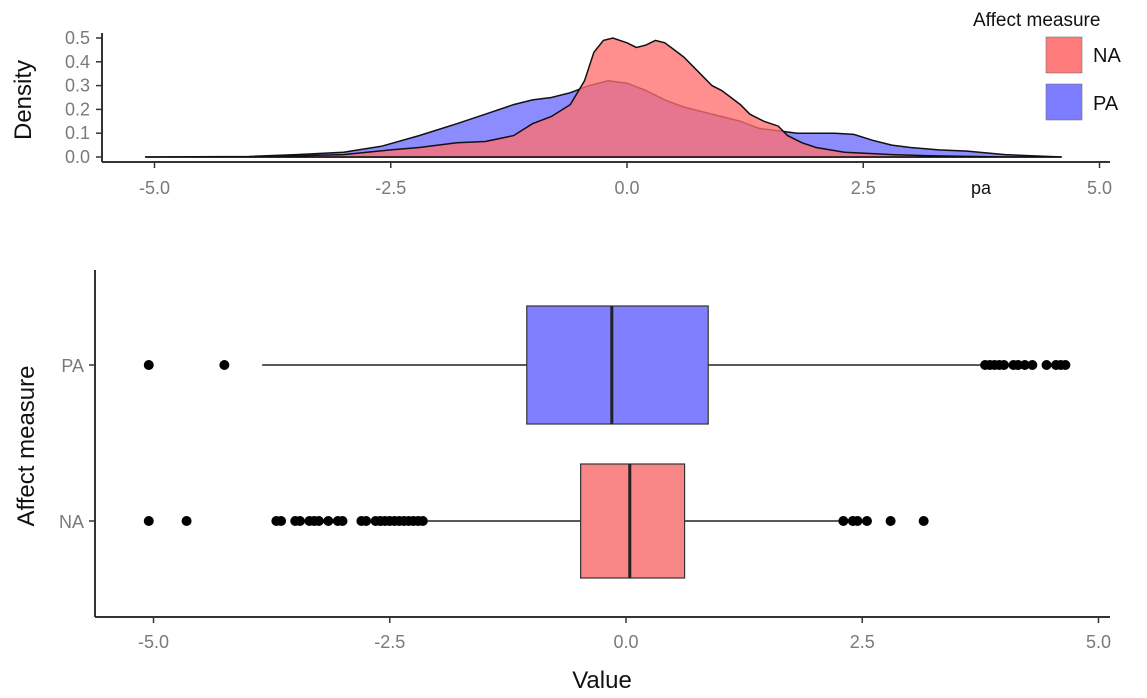 This screenshot has height=698, width=1147. Describe the element at coordinates (23, 100) in the screenshot. I see `density-y-axis-title: Density` at that location.